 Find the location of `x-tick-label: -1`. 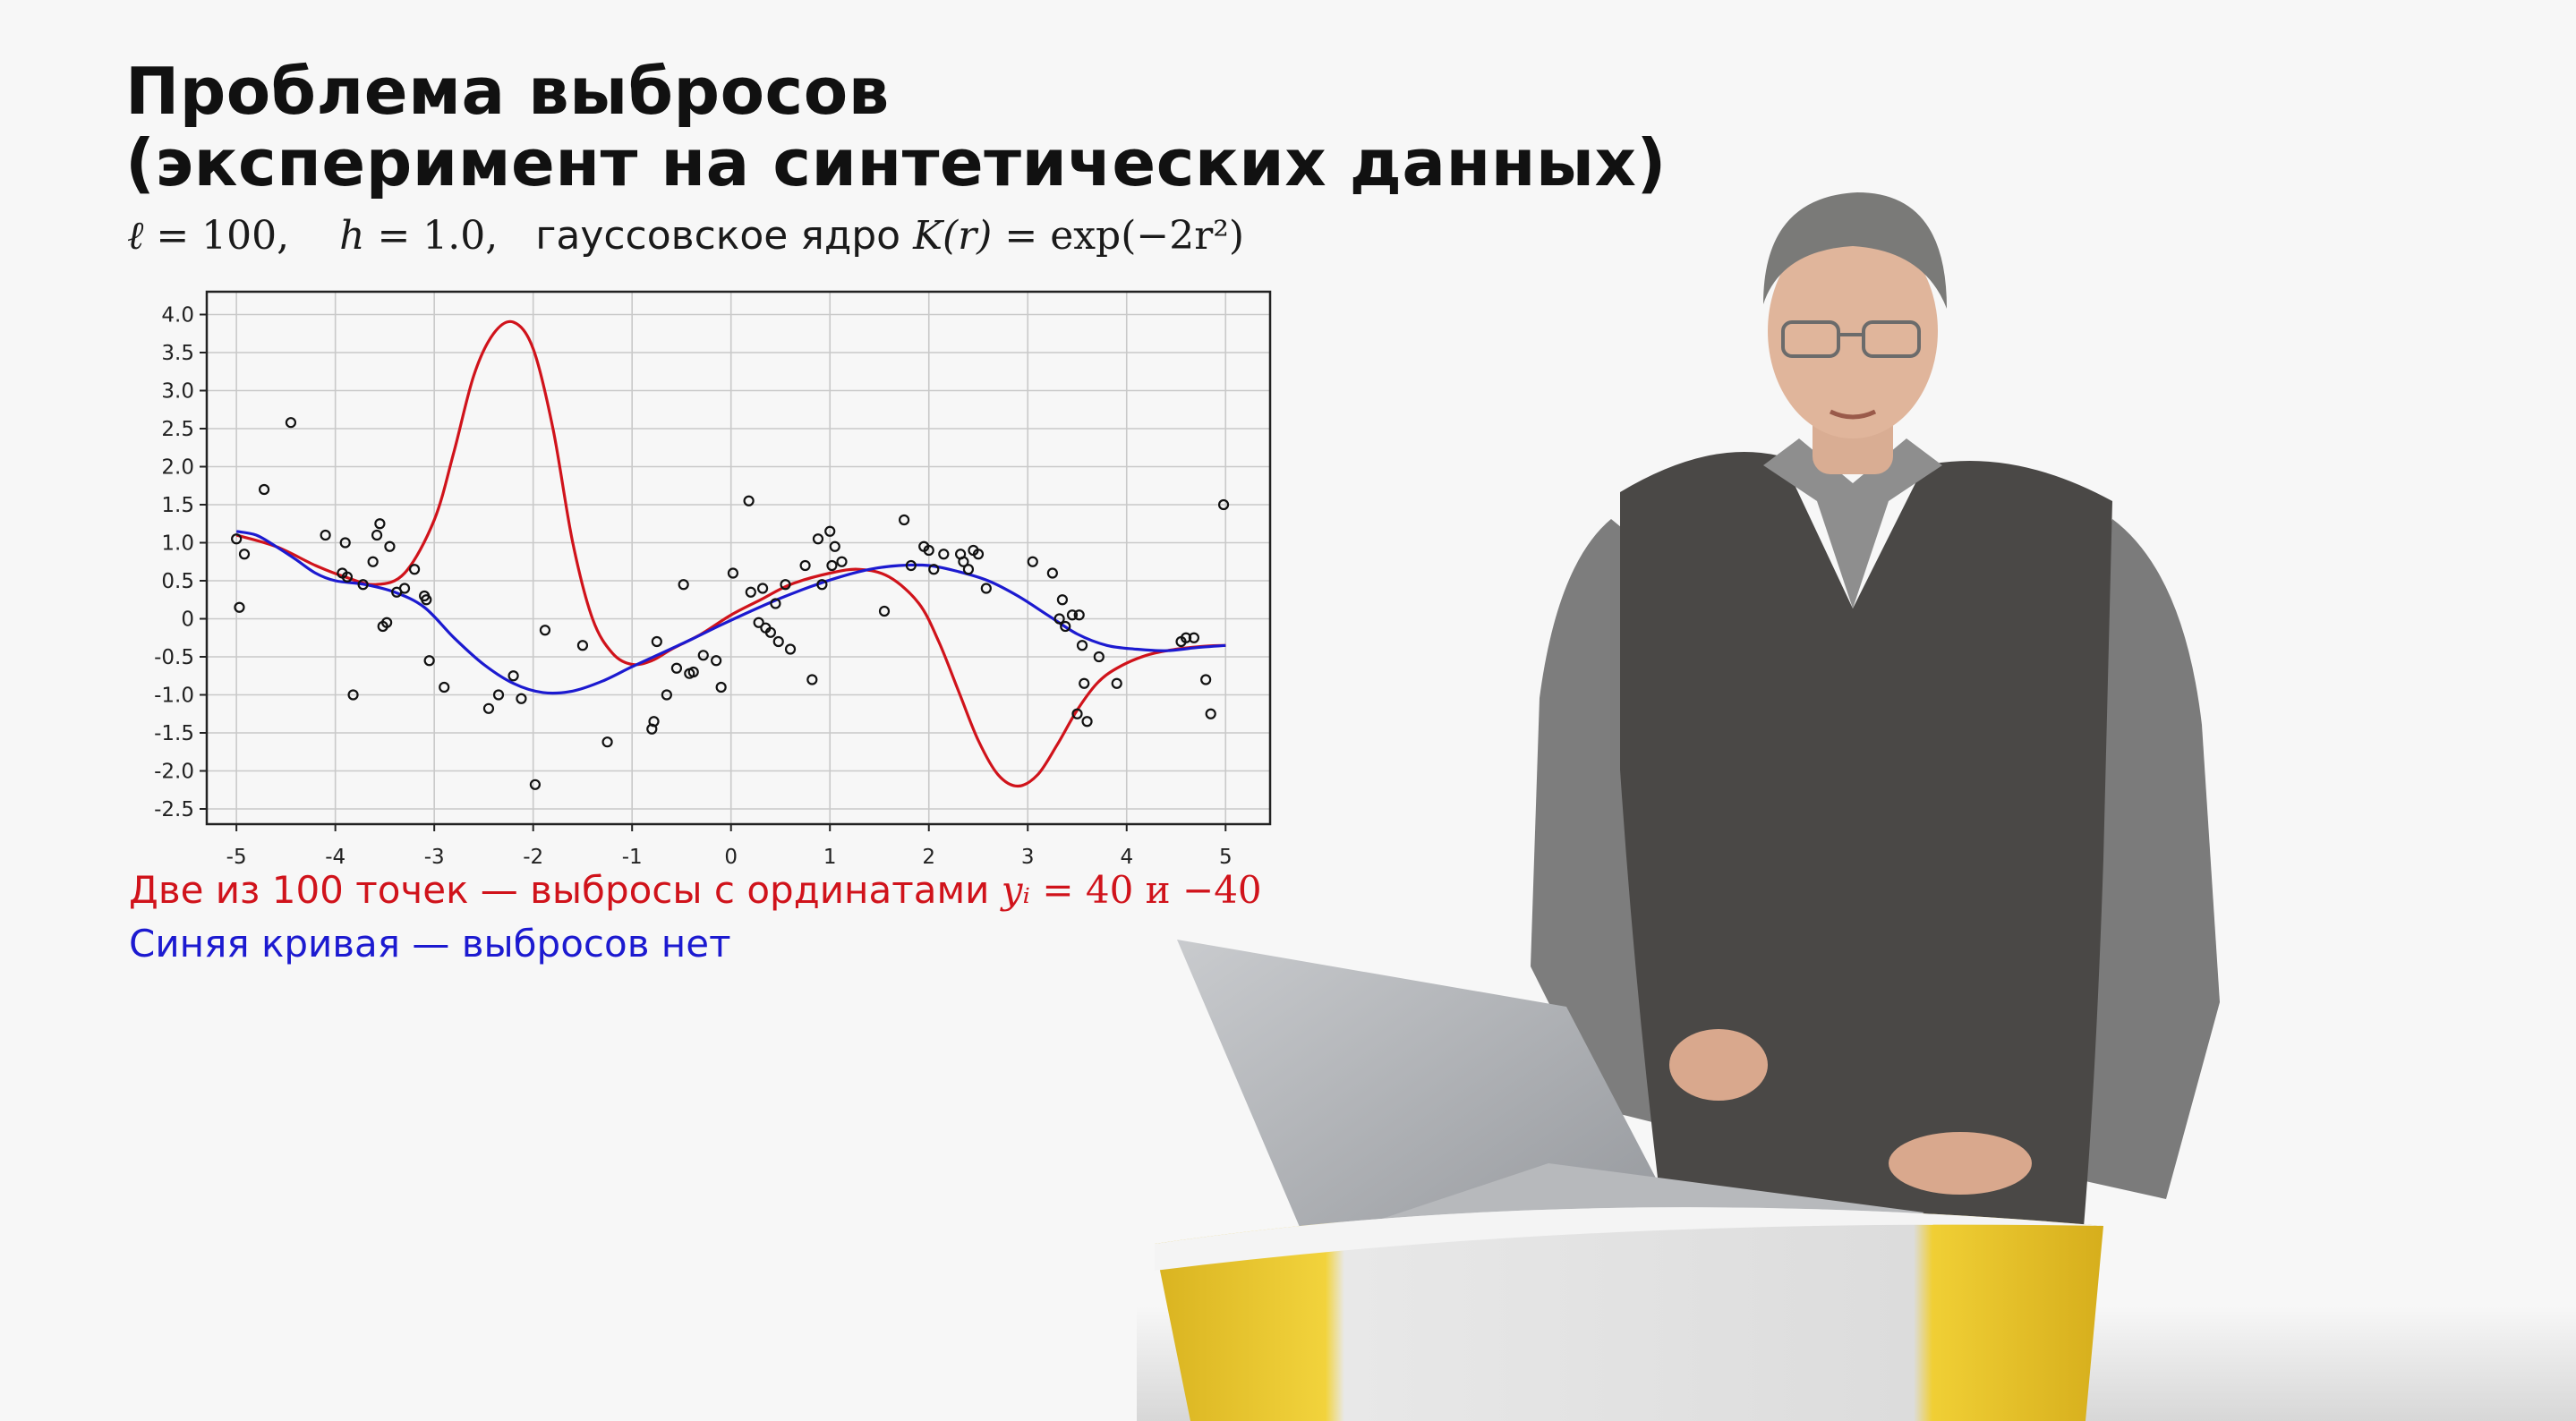

x-tick-label: -1 is located at coordinates (632, 857).